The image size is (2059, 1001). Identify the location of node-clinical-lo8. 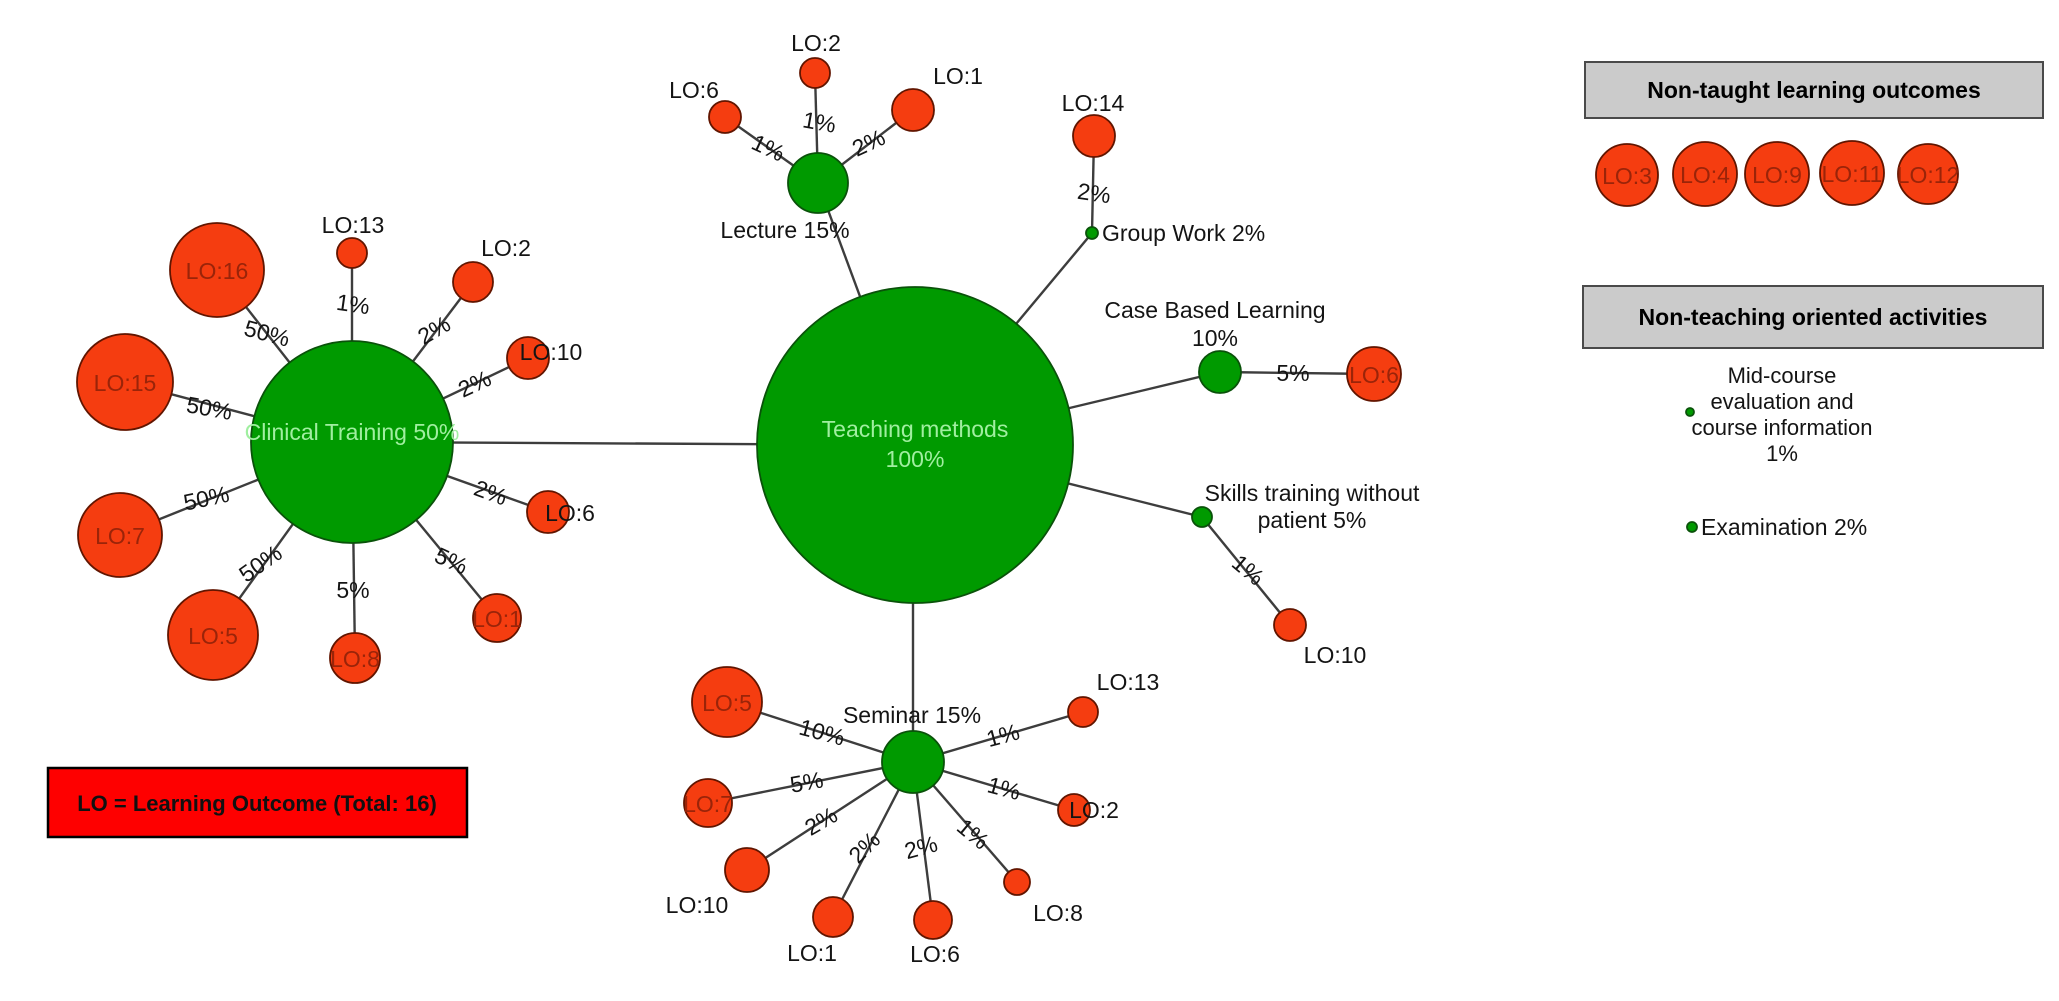
(355, 658).